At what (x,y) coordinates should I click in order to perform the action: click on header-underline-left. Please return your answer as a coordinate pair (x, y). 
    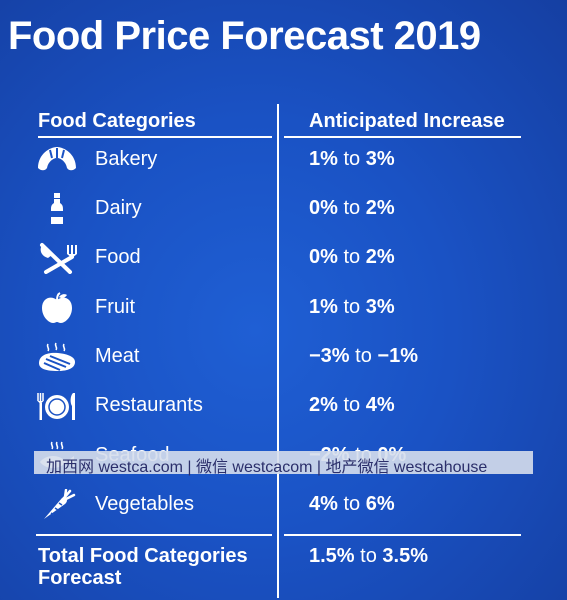
    Looking at the image, I should click on (155, 137).